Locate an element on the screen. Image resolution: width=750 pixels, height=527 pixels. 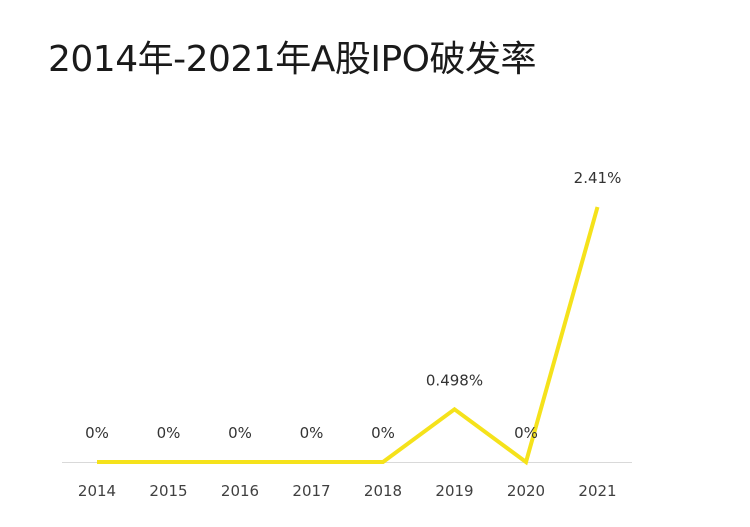
x-tick-label: 2019 is located at coordinates (454, 491).